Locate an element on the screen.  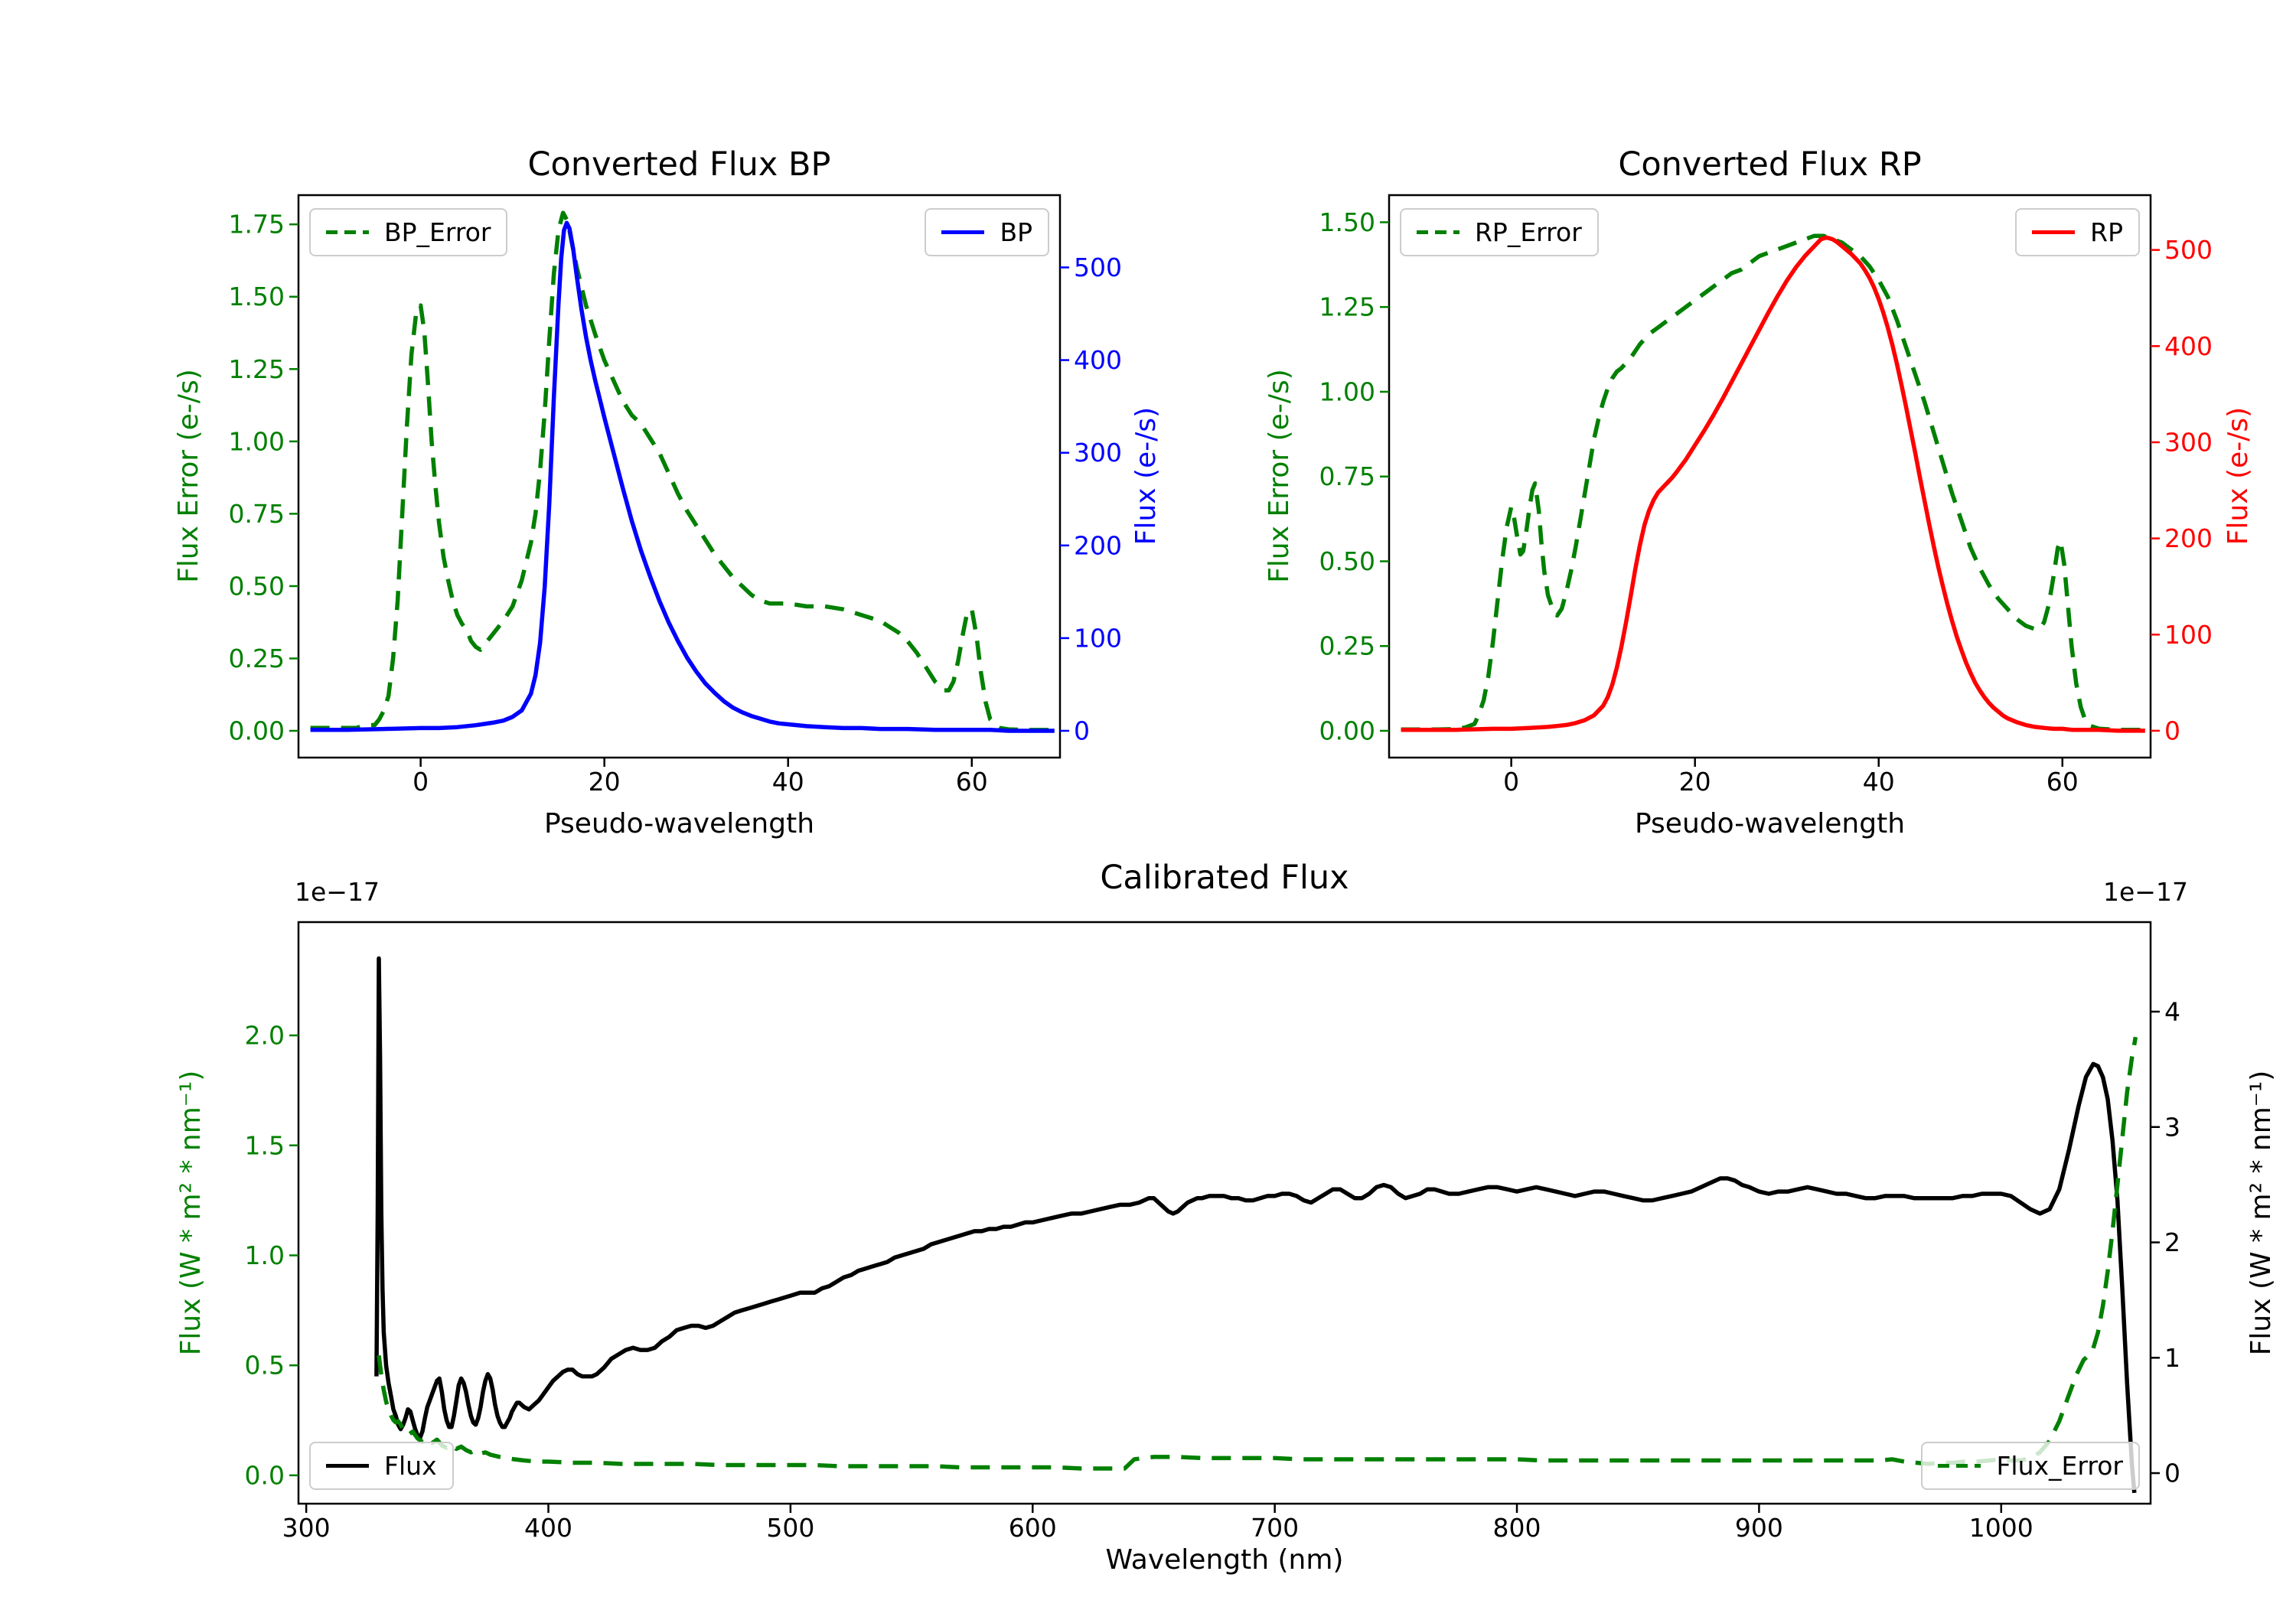
chart-cal-title: Calibrated Flux is located at coordinates (1224, 878).